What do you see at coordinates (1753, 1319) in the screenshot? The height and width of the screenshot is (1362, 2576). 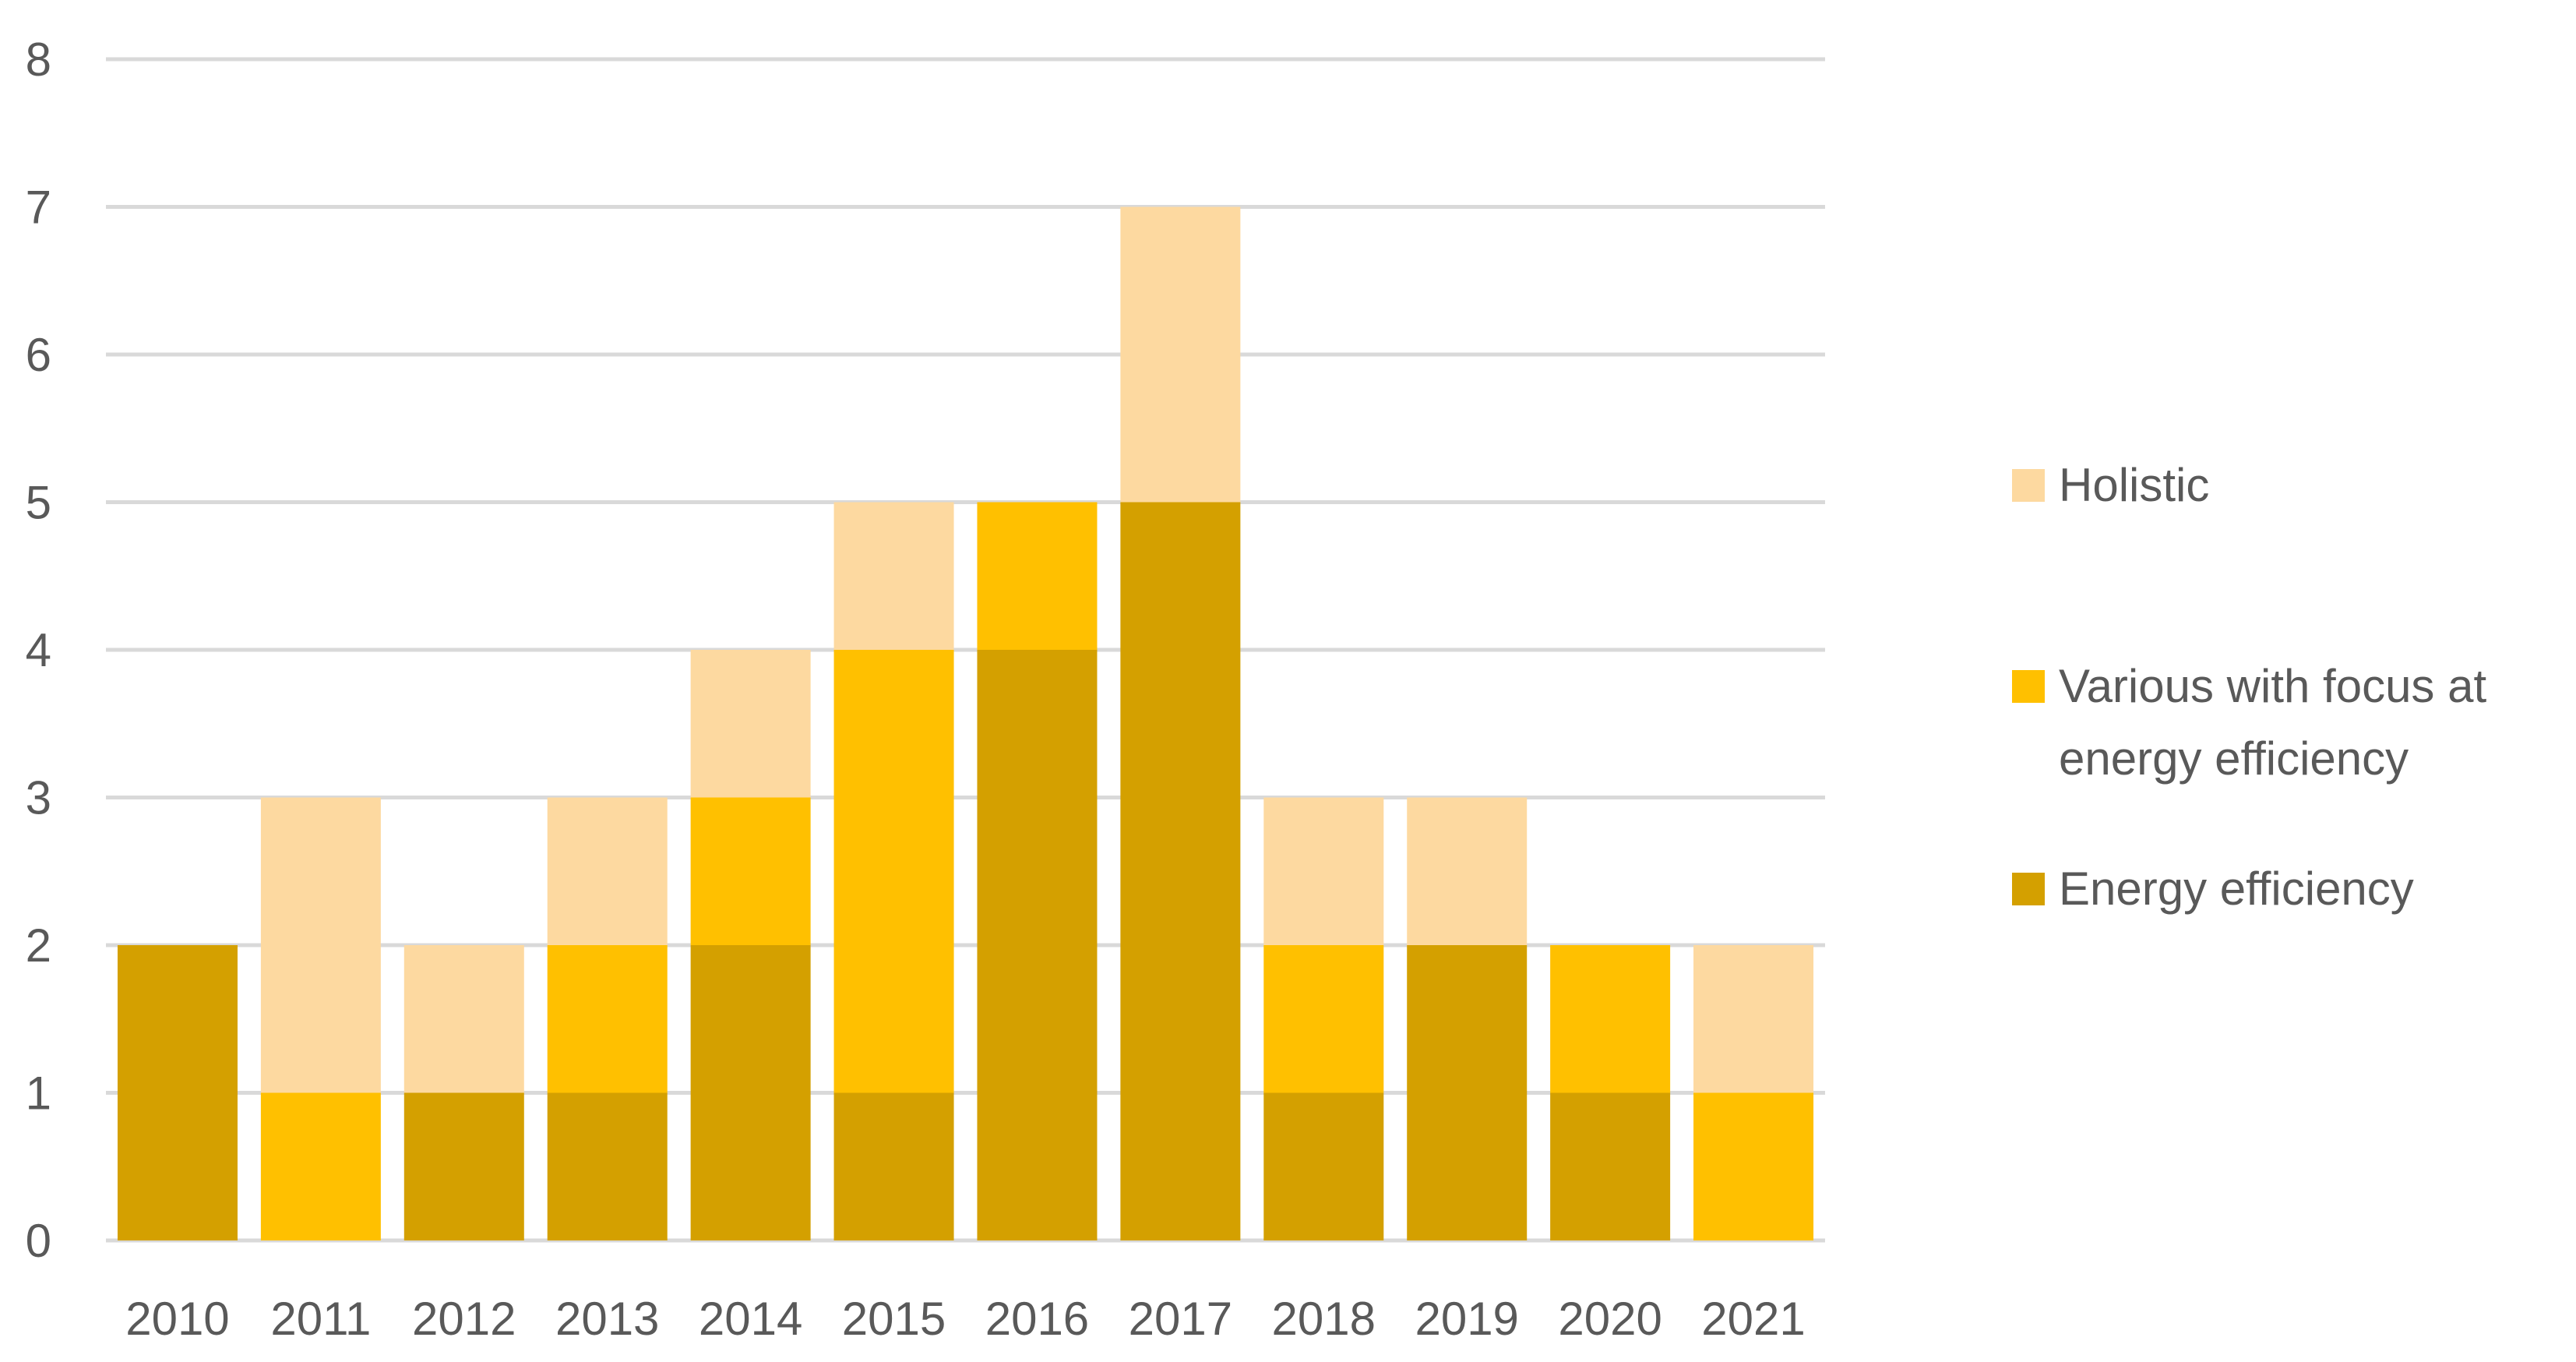 I see `x-tick-label-2021: 2021` at bounding box center [1753, 1319].